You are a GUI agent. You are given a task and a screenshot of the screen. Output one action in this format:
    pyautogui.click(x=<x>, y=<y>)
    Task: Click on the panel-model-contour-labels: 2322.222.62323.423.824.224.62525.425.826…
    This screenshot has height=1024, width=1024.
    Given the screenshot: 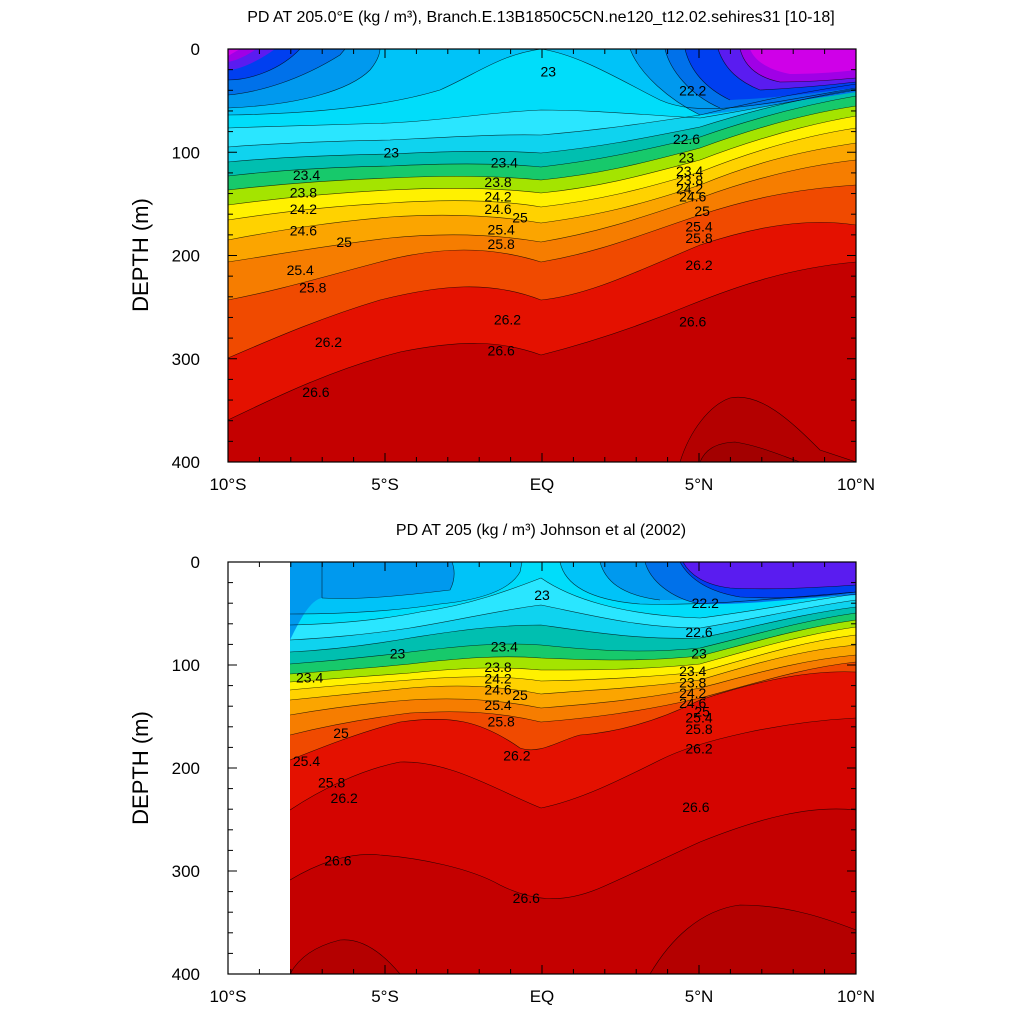 What is the action you would take?
    pyautogui.click(x=500, y=232)
    